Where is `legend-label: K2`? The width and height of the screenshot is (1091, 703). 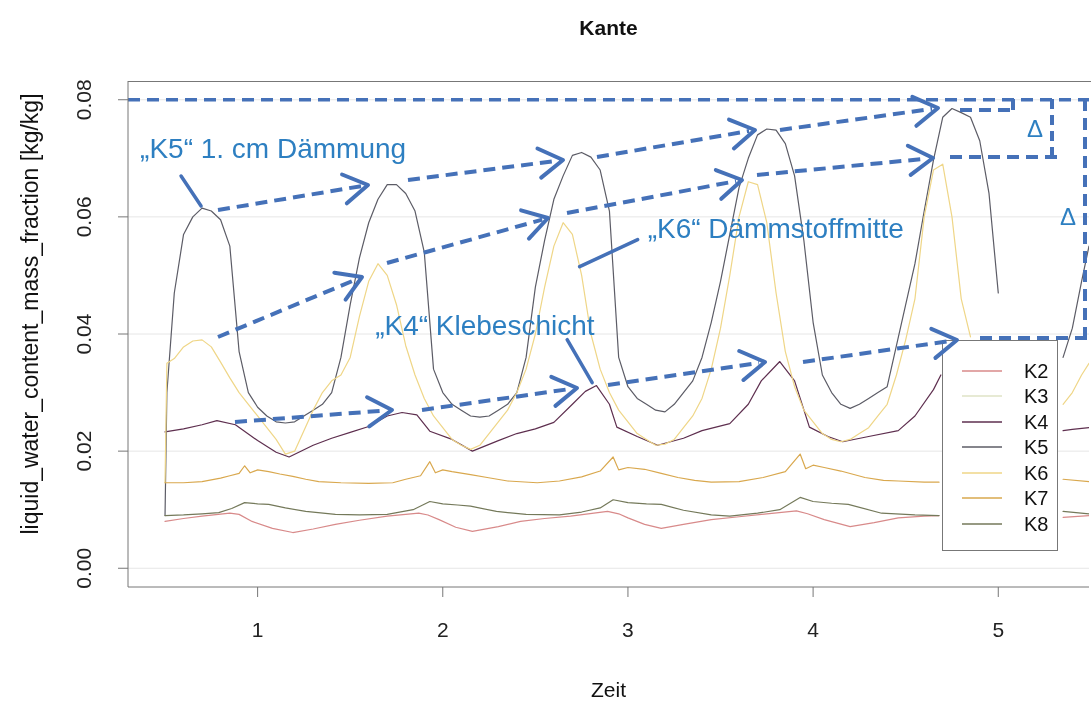
legend-label: K2 is located at coordinates (1036, 370).